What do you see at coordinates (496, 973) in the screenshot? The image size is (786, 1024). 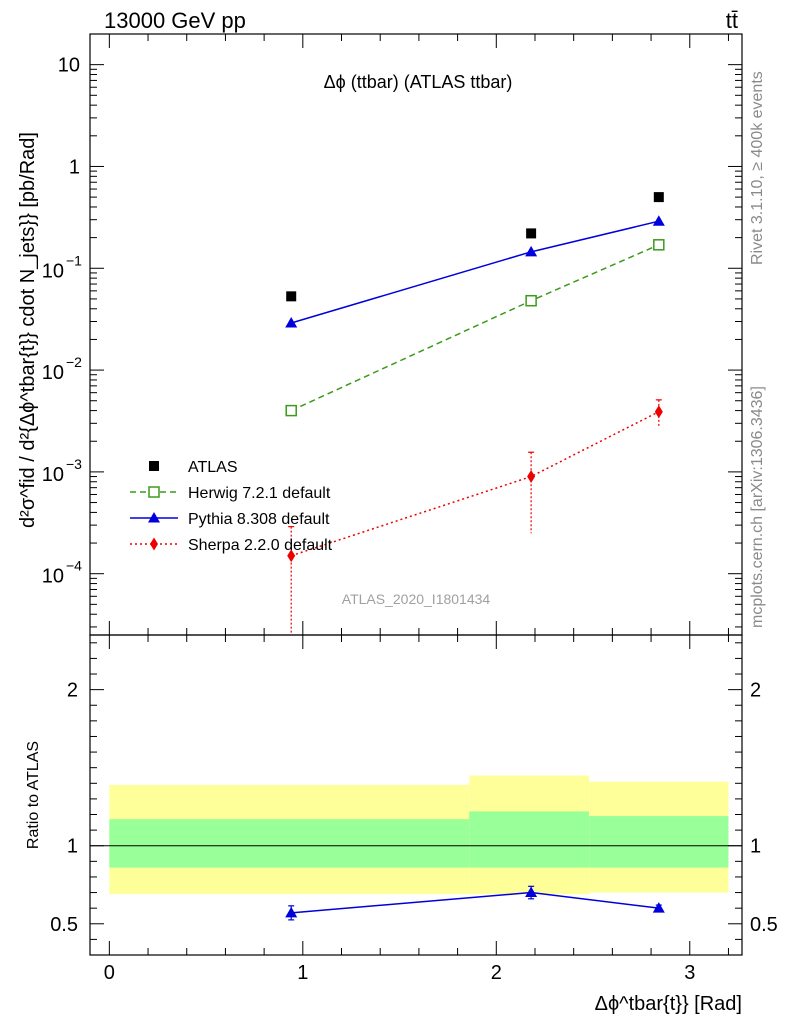 I see `x-tick-label-2: 2` at bounding box center [496, 973].